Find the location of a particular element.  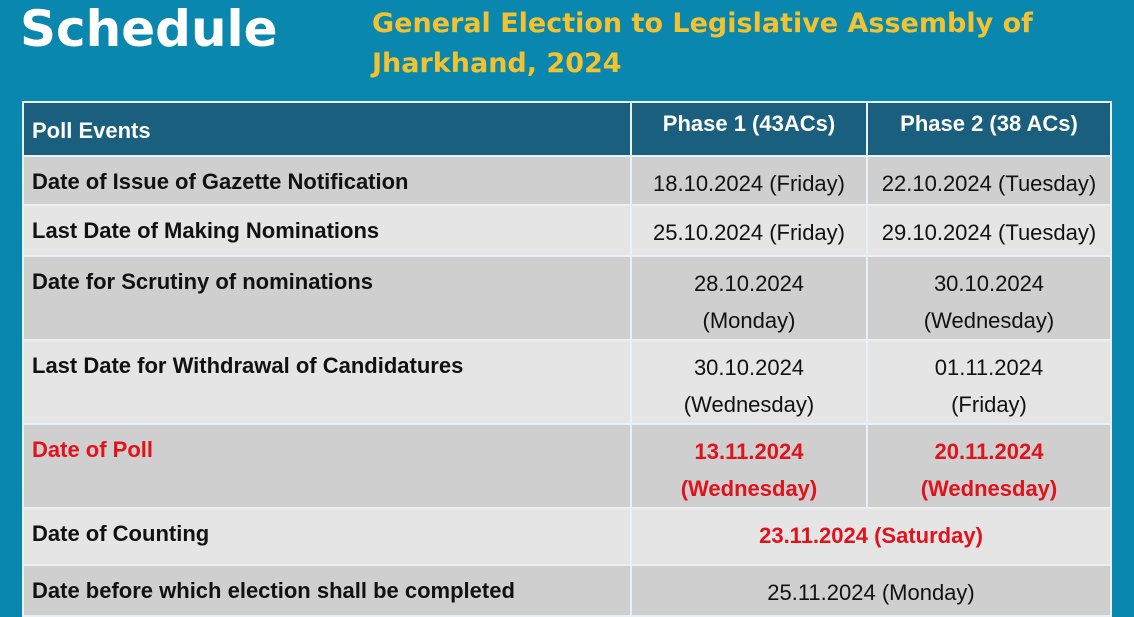

counting-date: 23.11.2024 (Saturday) is located at coordinates (871, 536).